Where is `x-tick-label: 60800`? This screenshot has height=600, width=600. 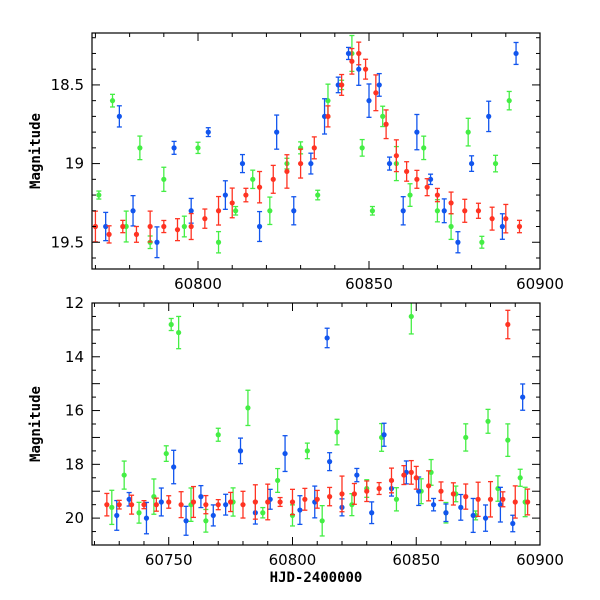
x-tick-label: 60800 is located at coordinates (293, 560).